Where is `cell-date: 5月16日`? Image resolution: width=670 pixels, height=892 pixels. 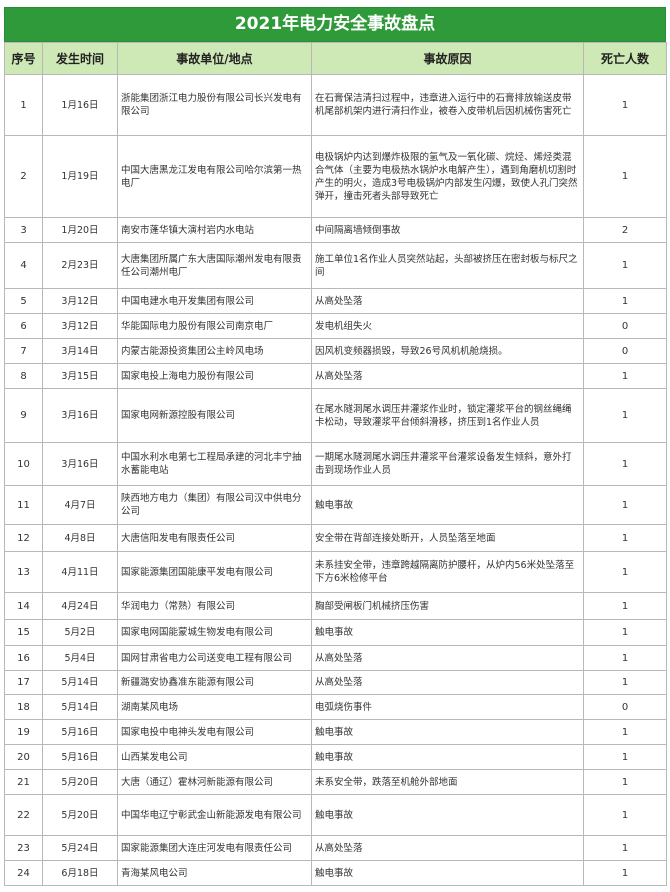
cell-date: 5月16日 is located at coordinates (80, 757).